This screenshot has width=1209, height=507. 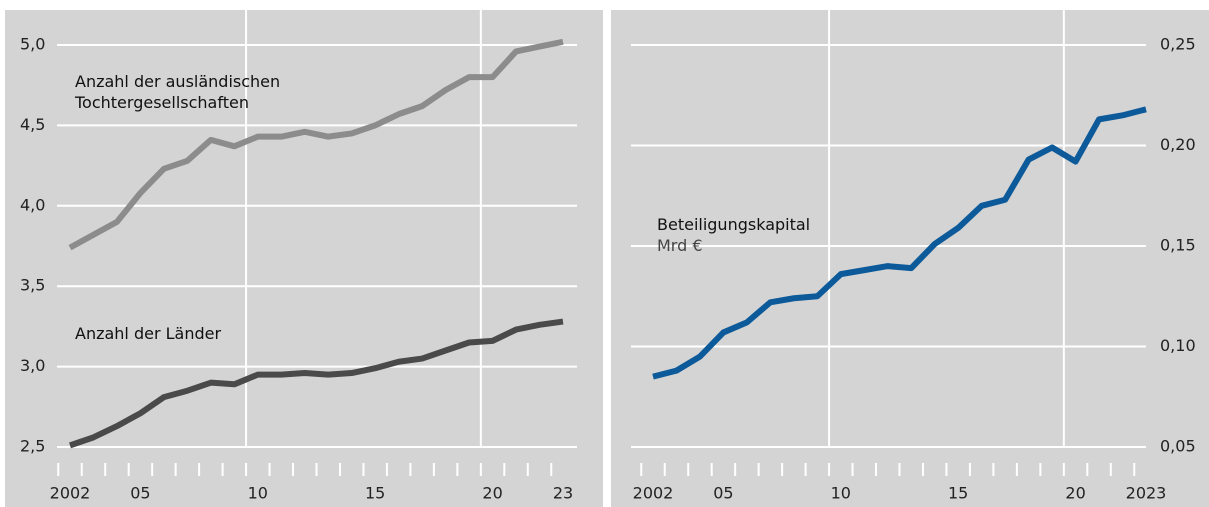 What do you see at coordinates (32, 204) in the screenshot?
I see `y-tick-label: 4,0` at bounding box center [32, 204].